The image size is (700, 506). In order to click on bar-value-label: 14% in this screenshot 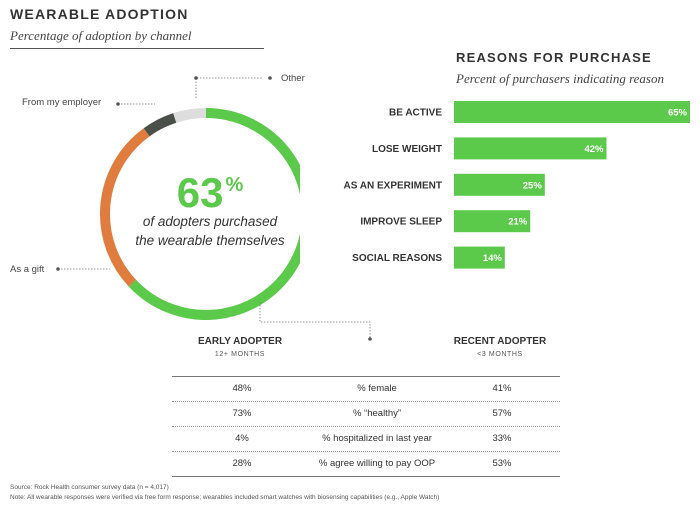, I will do `click(493, 258)`.